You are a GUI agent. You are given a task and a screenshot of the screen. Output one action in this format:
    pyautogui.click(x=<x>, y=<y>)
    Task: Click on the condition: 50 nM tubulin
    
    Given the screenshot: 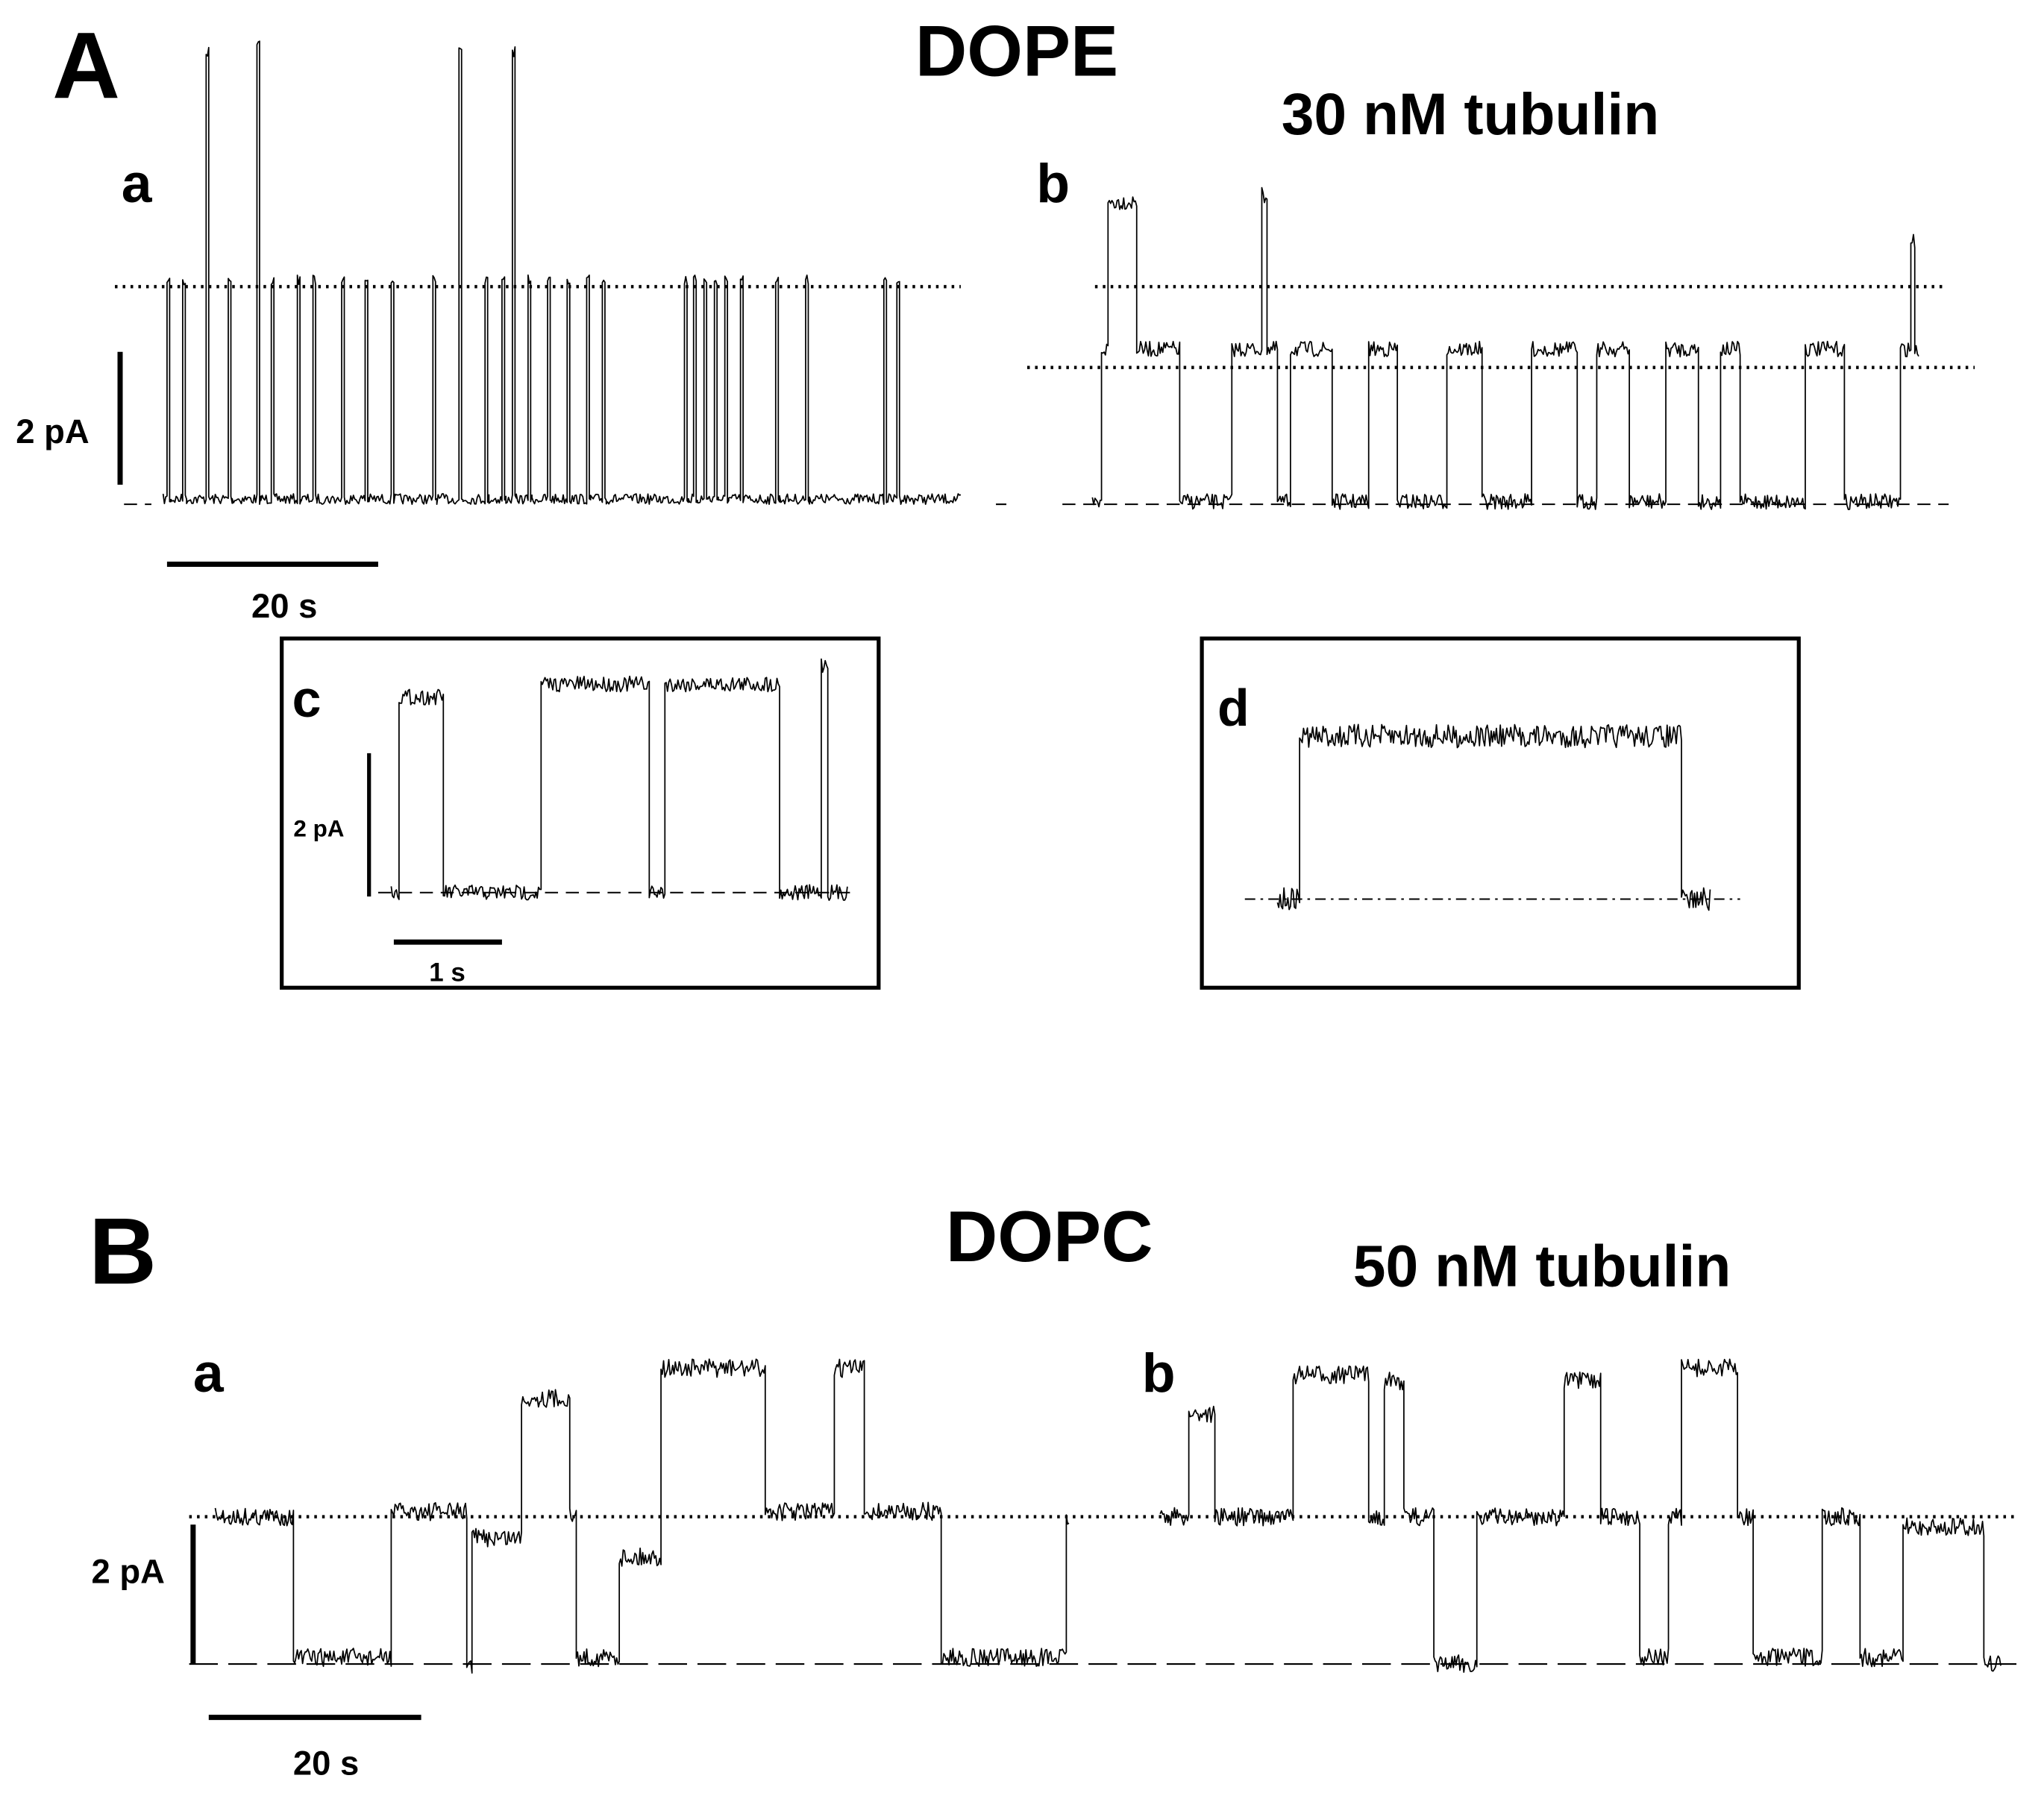 What is the action you would take?
    pyautogui.click(x=1542, y=1266)
    